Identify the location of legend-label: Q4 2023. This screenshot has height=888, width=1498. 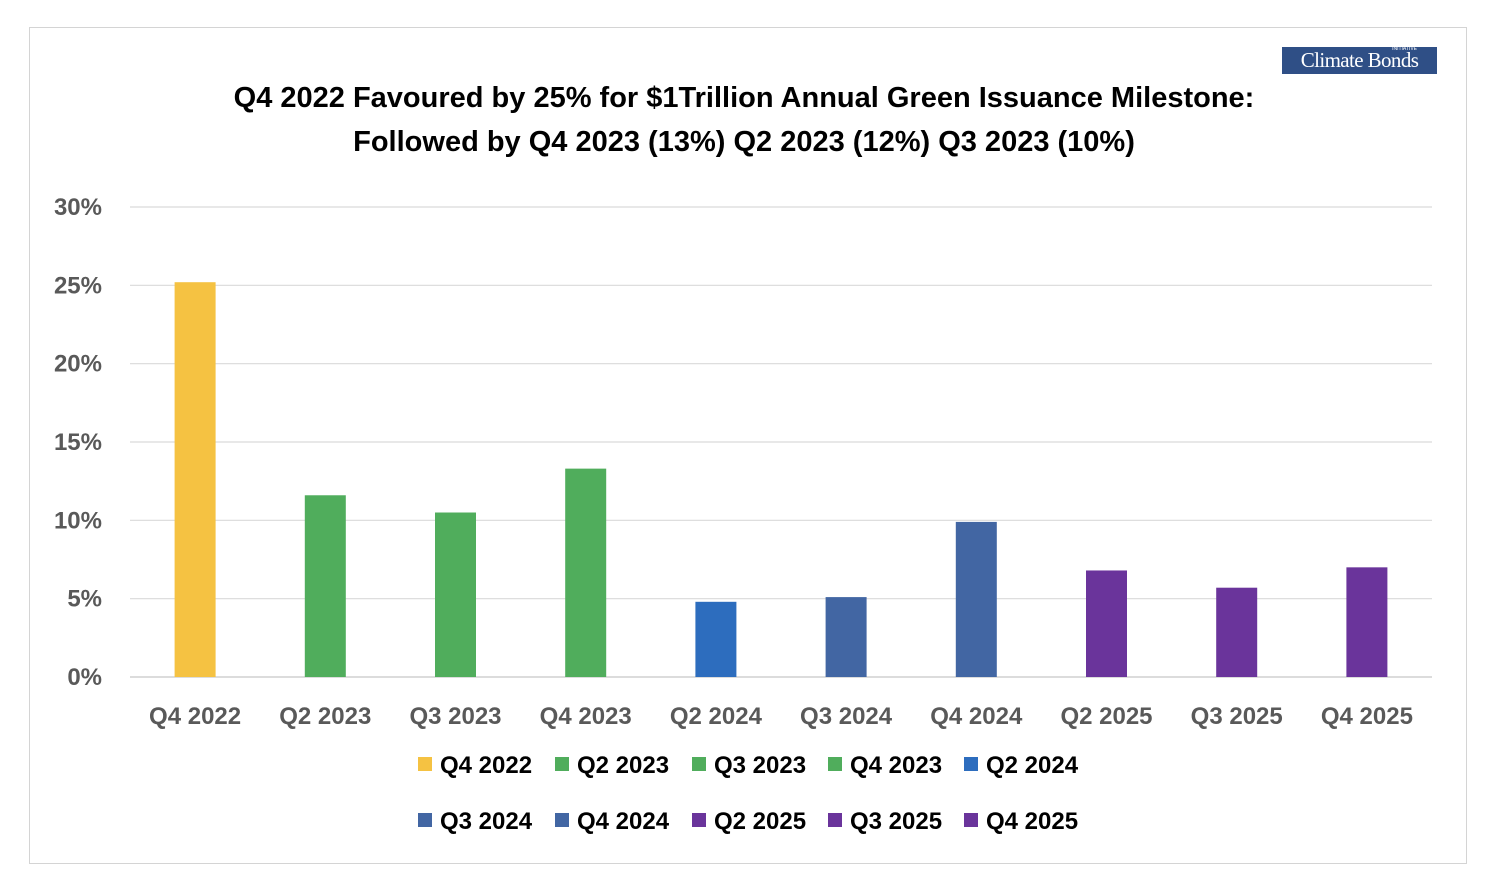
(896, 765).